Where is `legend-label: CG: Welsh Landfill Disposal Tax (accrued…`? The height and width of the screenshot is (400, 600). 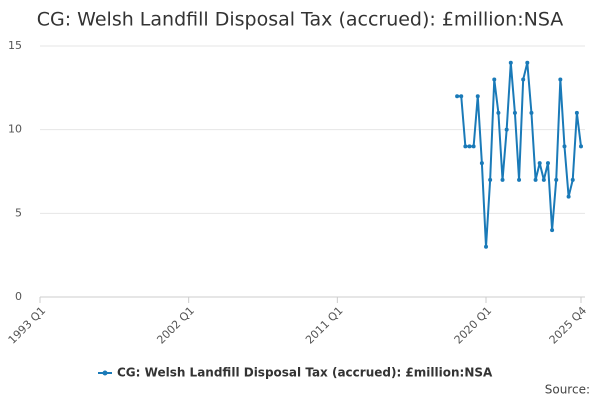
legend-label: CG: Welsh Landfill Disposal Tax (accrued… is located at coordinates (305, 373).